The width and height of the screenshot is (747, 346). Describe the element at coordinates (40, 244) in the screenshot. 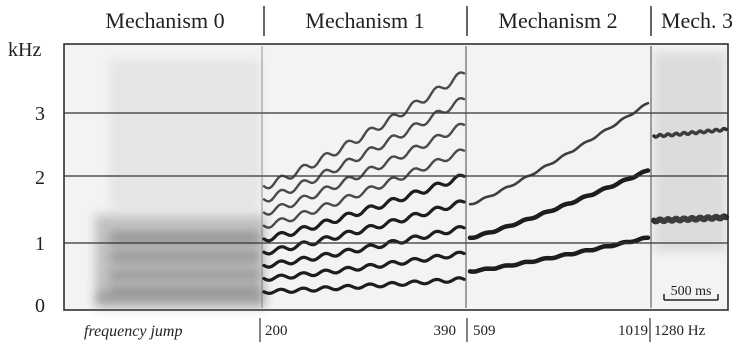

I see `y-tick-1: 1` at that location.